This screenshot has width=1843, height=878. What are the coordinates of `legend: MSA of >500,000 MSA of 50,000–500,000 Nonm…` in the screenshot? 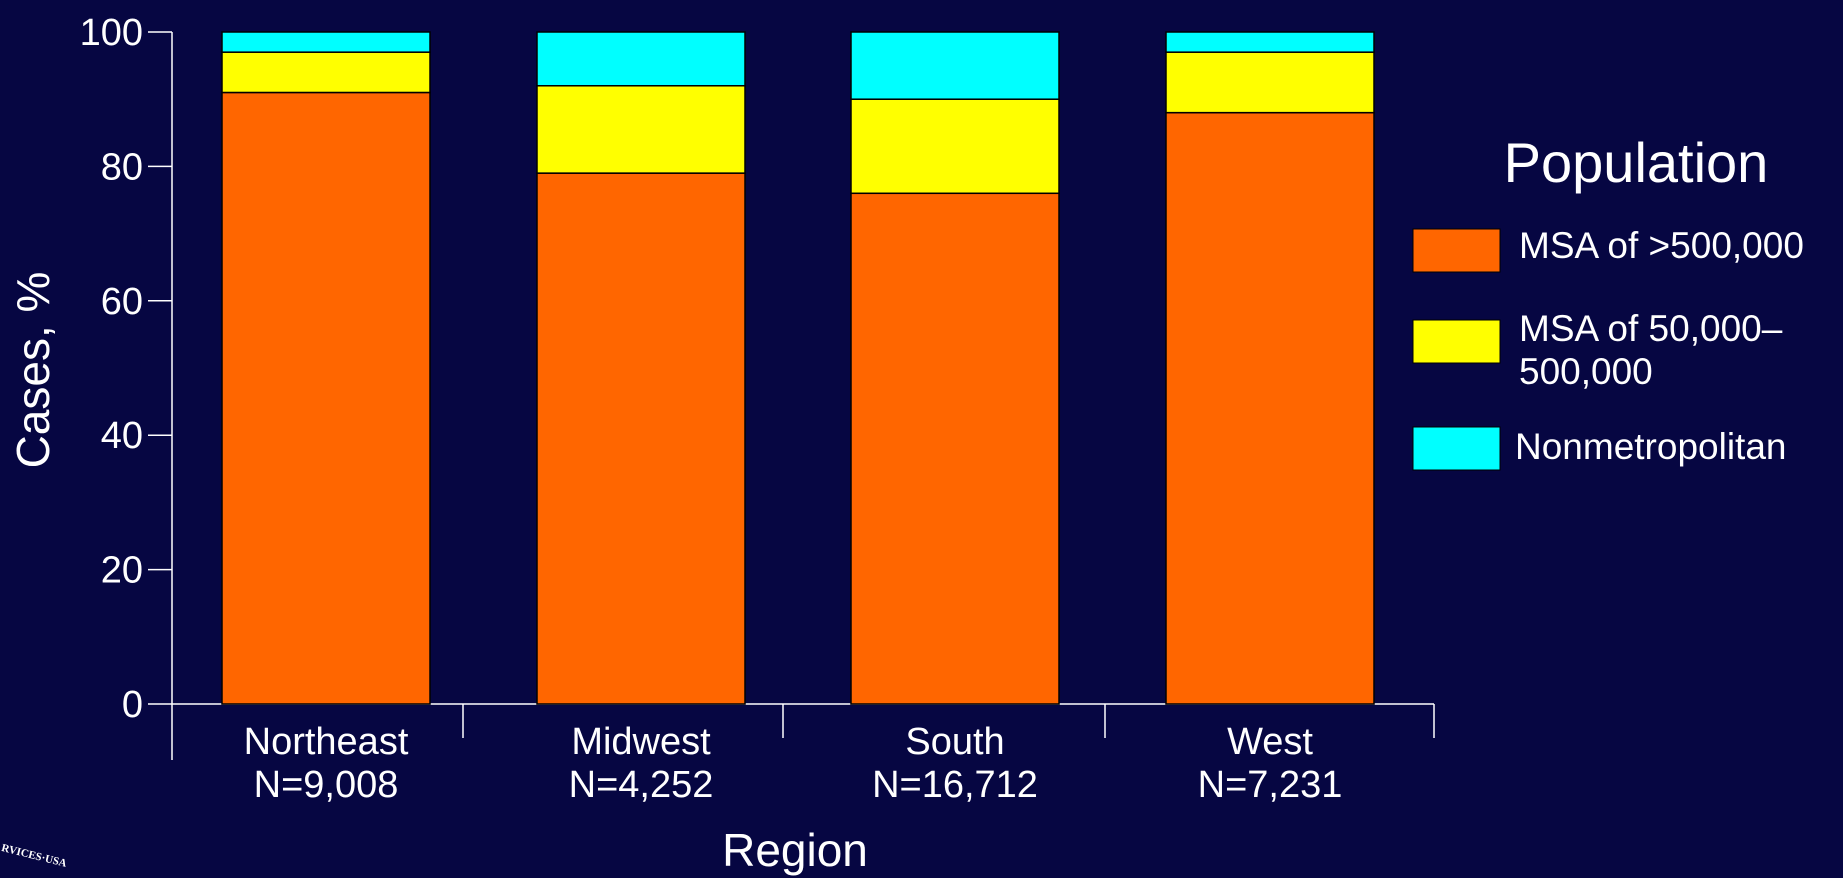 It's located at (1608, 348).